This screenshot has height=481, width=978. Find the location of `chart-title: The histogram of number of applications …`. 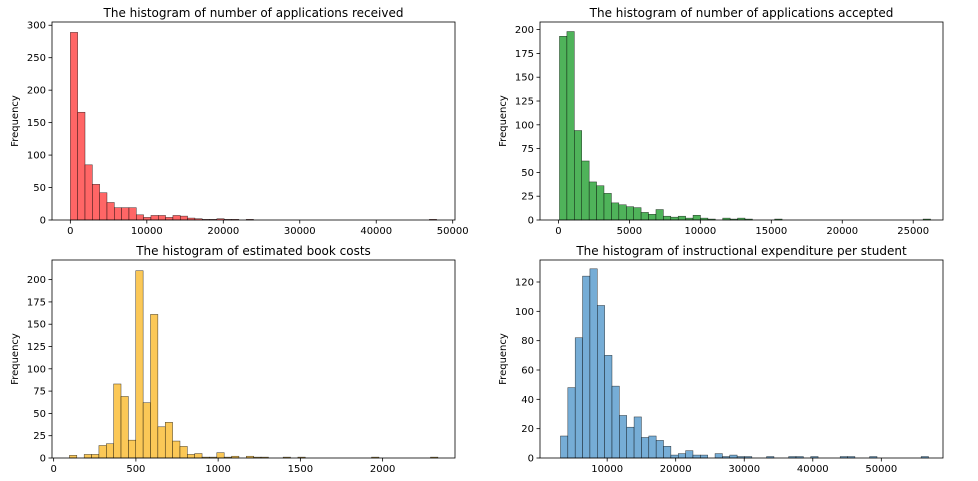

chart-title: The histogram of number of applications … is located at coordinates (741, 13).